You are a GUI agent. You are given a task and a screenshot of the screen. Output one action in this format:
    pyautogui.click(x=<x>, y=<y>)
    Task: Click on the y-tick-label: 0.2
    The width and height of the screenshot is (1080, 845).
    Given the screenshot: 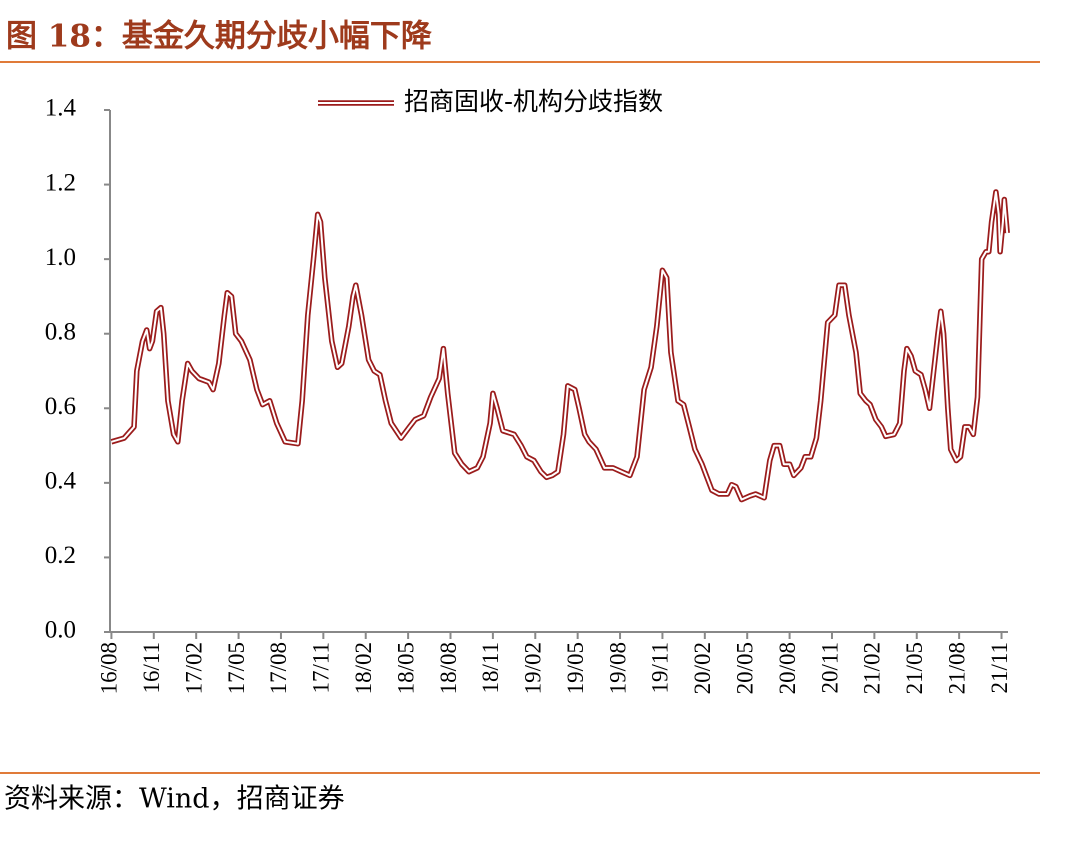 What is the action you would take?
    pyautogui.click(x=60, y=555)
    